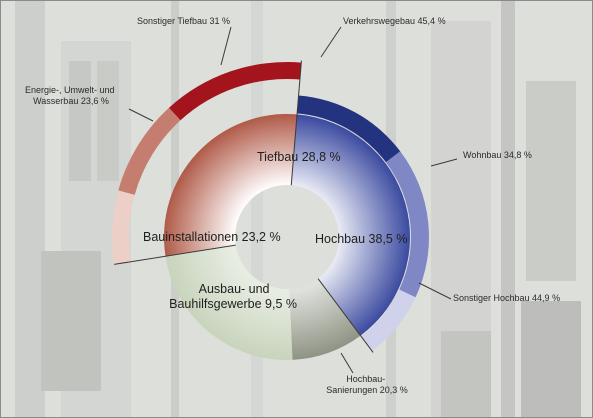 The image size is (593, 418). I want to click on label-hochbau: Hochbau 38,5 %, so click(361, 239).